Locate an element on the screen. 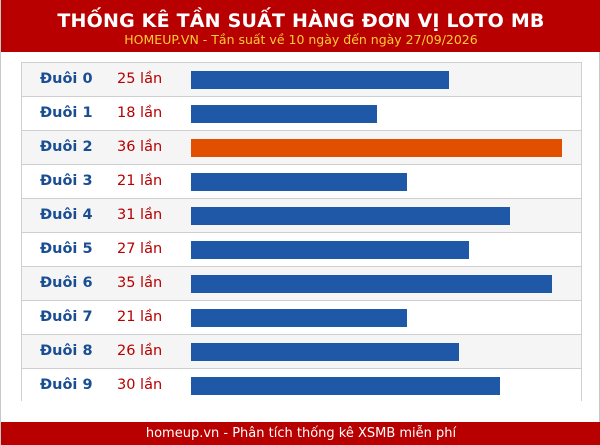 This screenshot has width=600, height=445. count-label: 25 lần is located at coordinates (140, 79).